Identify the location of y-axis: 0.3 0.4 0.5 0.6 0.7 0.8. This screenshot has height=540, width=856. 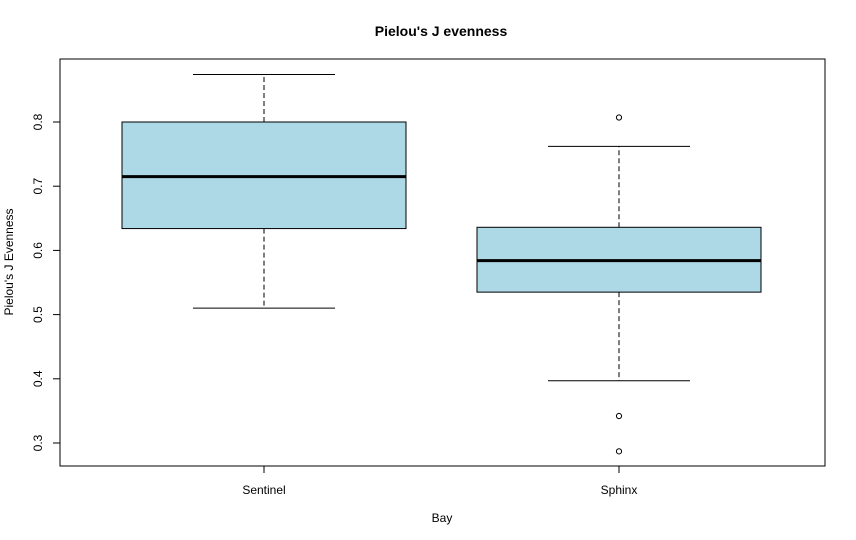
(46, 282).